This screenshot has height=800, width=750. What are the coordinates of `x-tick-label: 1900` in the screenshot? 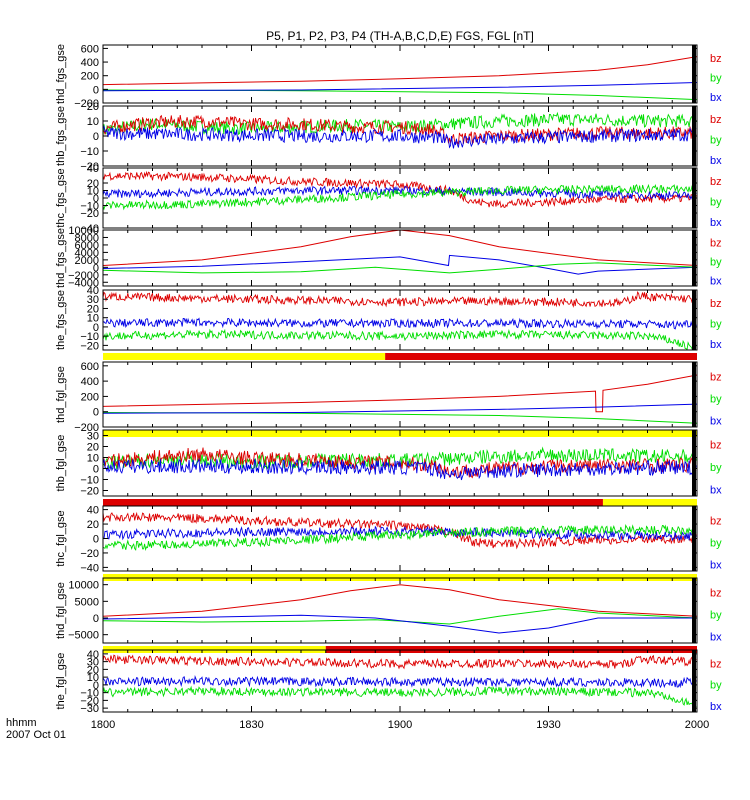 It's located at (400, 725).